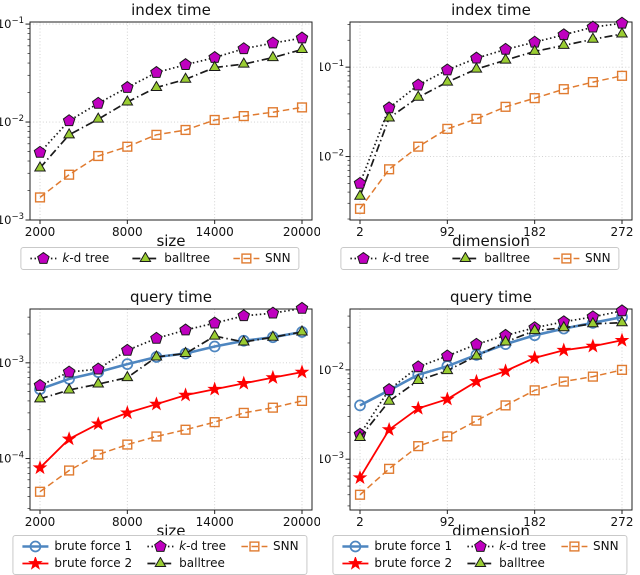  I want to click on x-axis-label: size, so click(171, 241).